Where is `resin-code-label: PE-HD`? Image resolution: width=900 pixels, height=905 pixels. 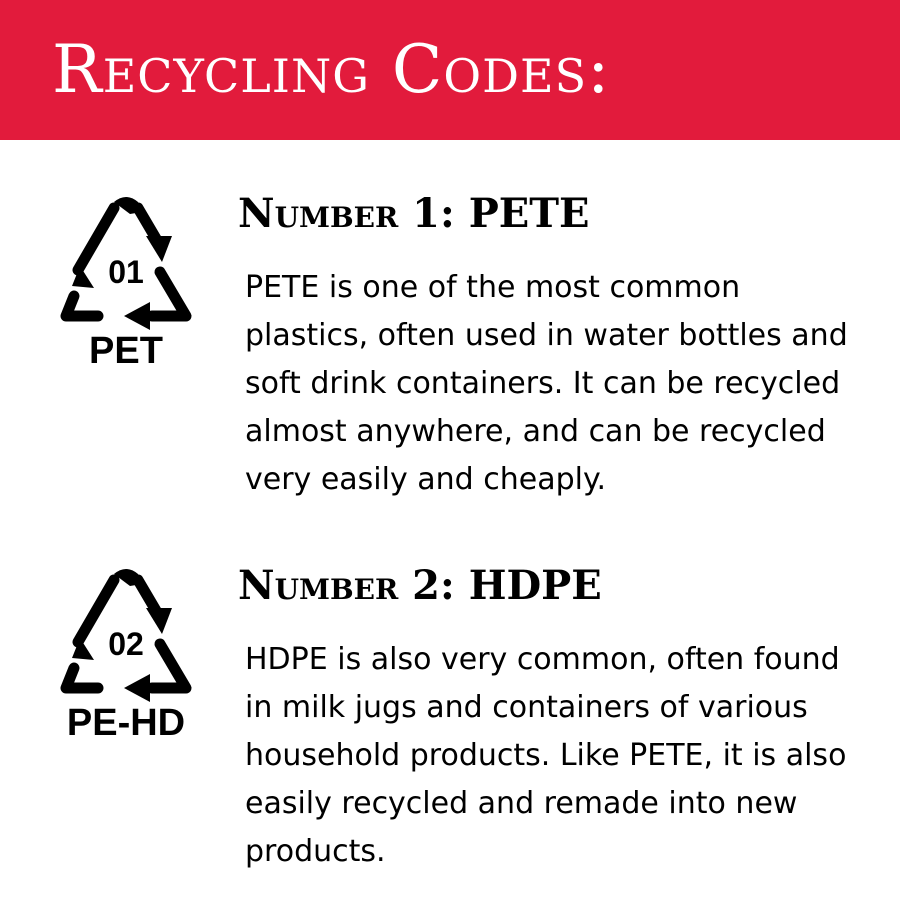
resin-code-label: PE-HD is located at coordinates (126, 723).